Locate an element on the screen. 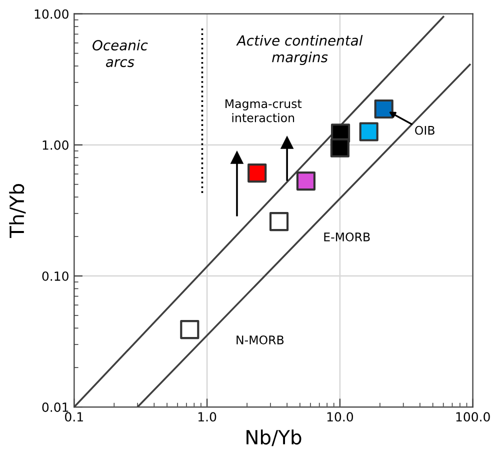  y-tick-label: 1.00 is located at coordinates (55, 145).